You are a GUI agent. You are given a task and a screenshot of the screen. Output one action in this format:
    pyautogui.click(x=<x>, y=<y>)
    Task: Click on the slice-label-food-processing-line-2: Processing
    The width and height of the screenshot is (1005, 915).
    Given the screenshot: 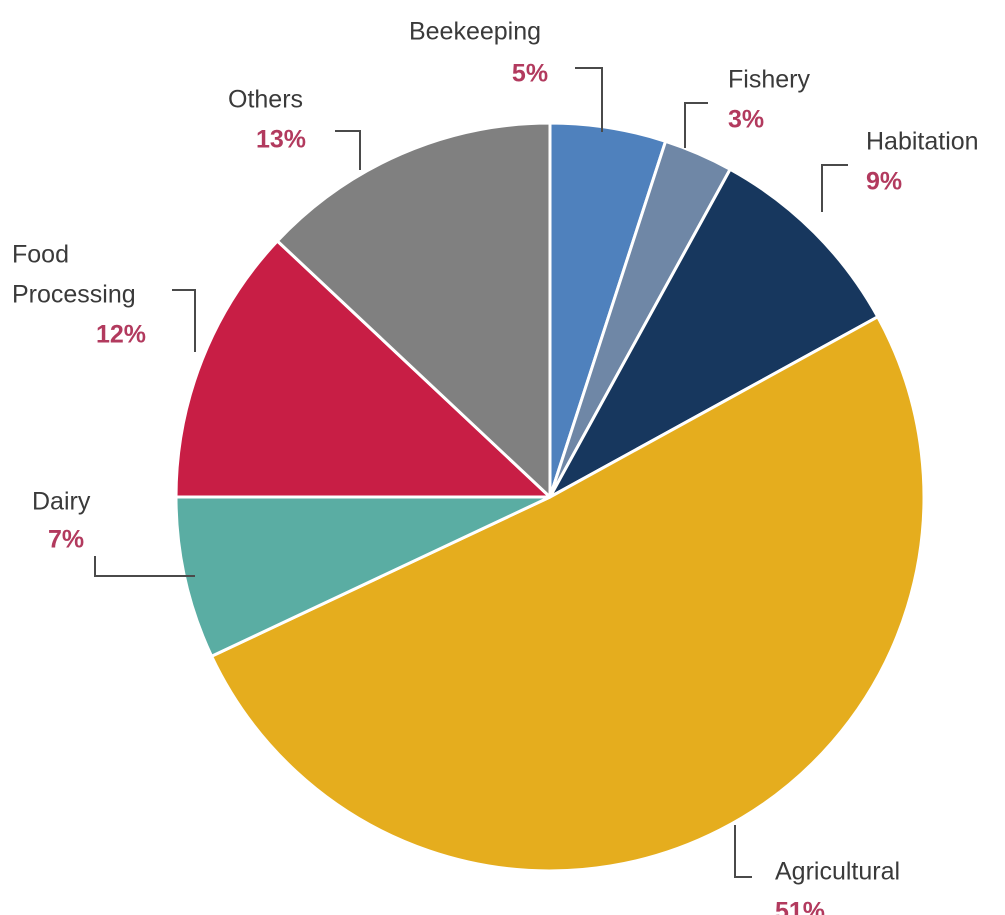 What is the action you would take?
    pyautogui.click(x=74, y=295)
    